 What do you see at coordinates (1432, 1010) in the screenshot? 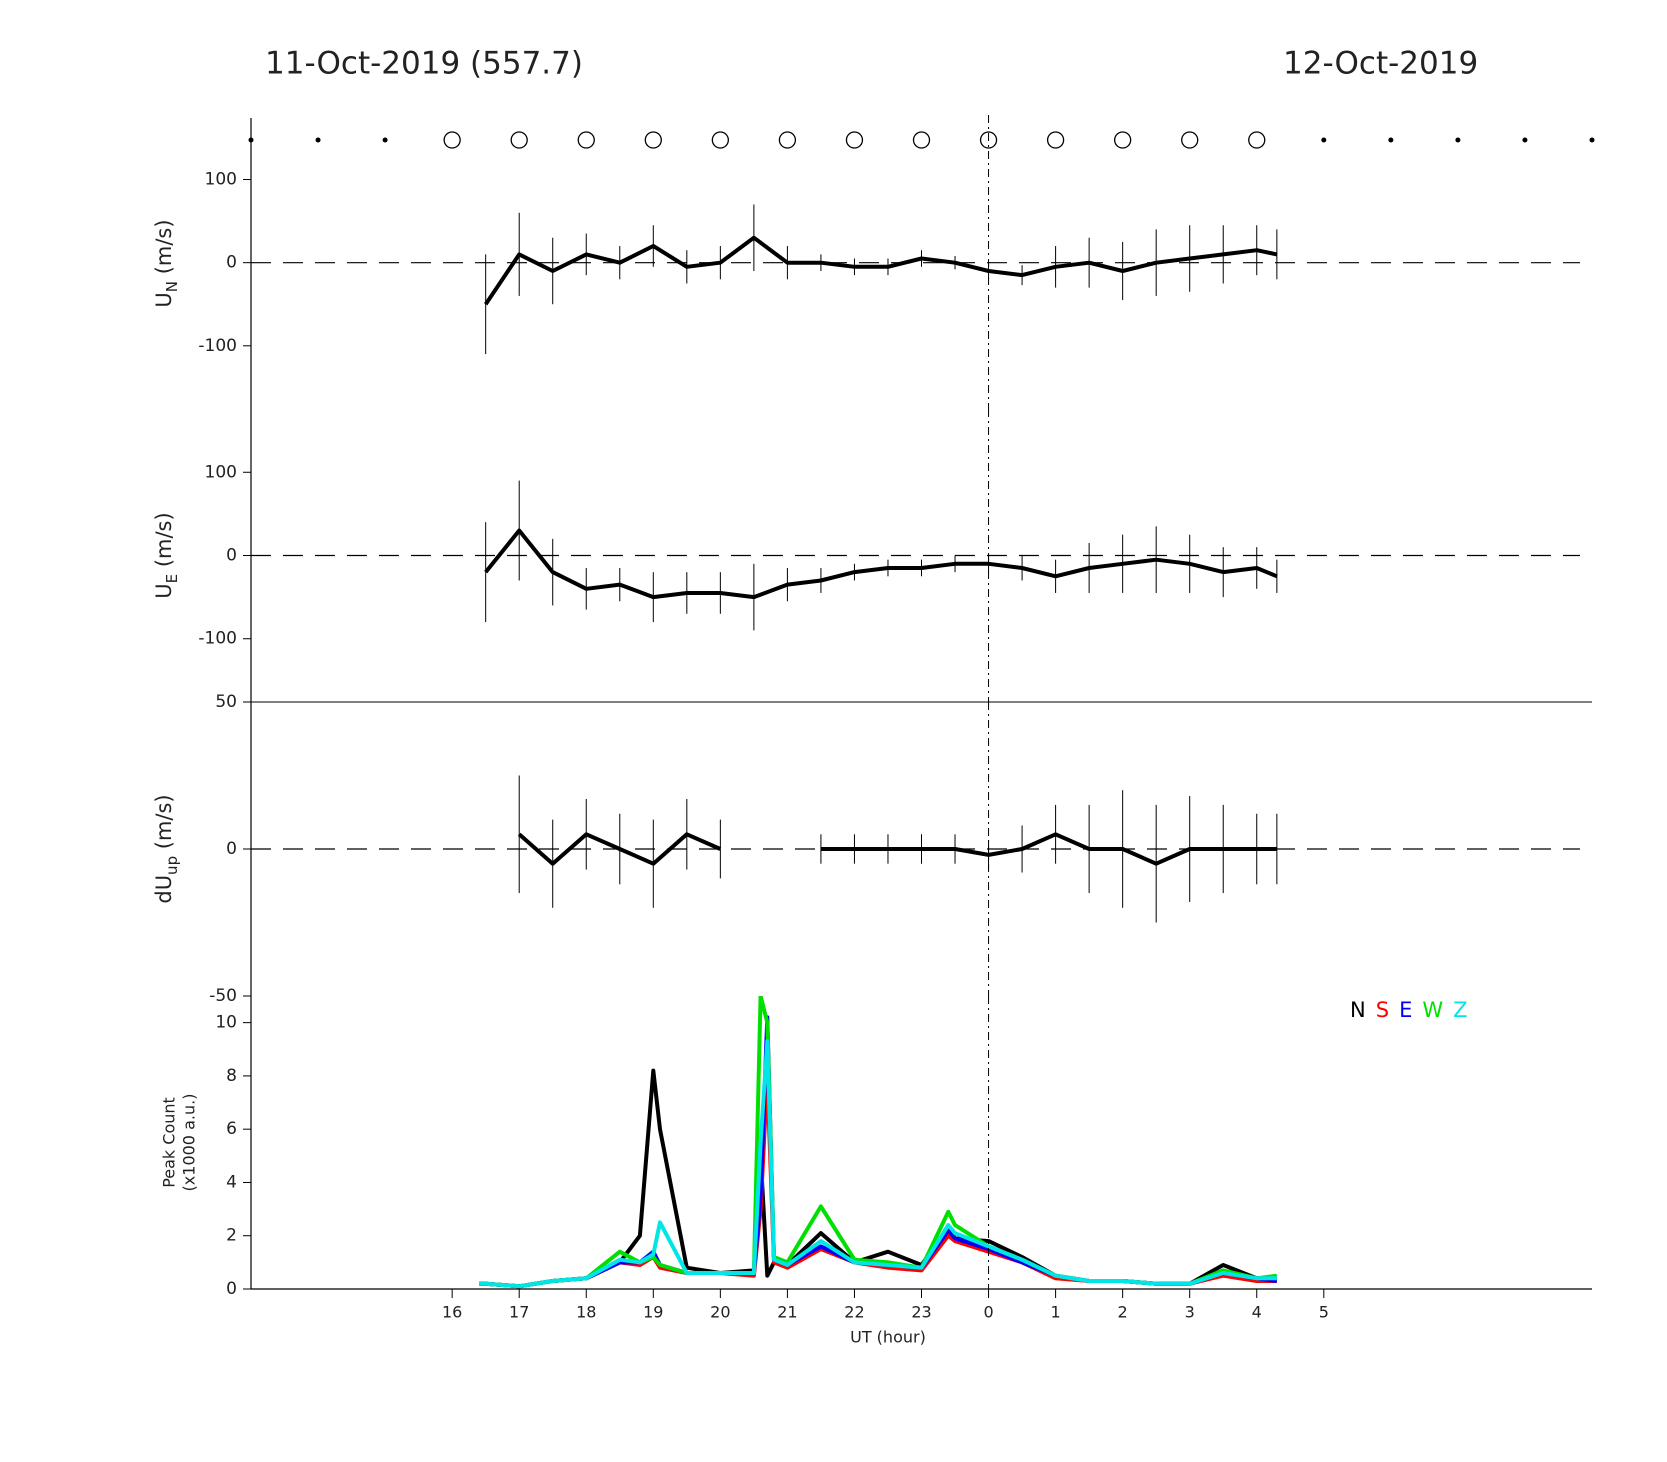
I see `legend-entry: W` at bounding box center [1432, 1010].